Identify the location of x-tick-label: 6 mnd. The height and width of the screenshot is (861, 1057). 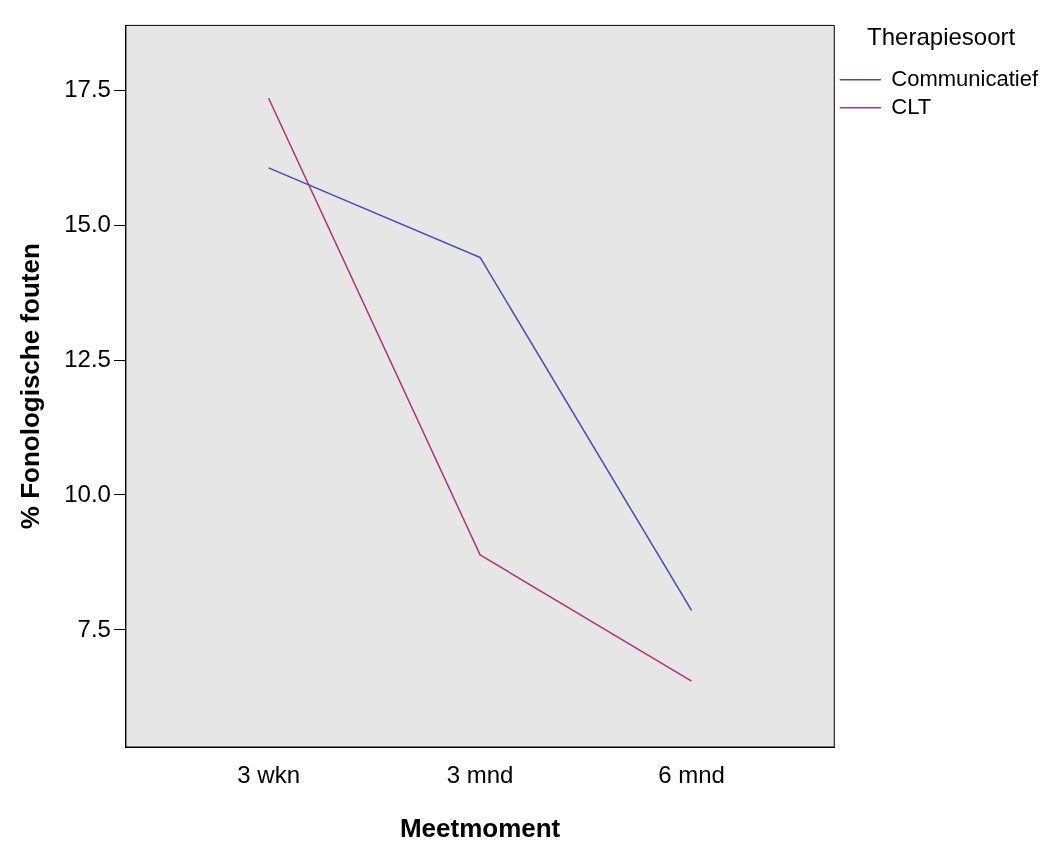
(691, 775).